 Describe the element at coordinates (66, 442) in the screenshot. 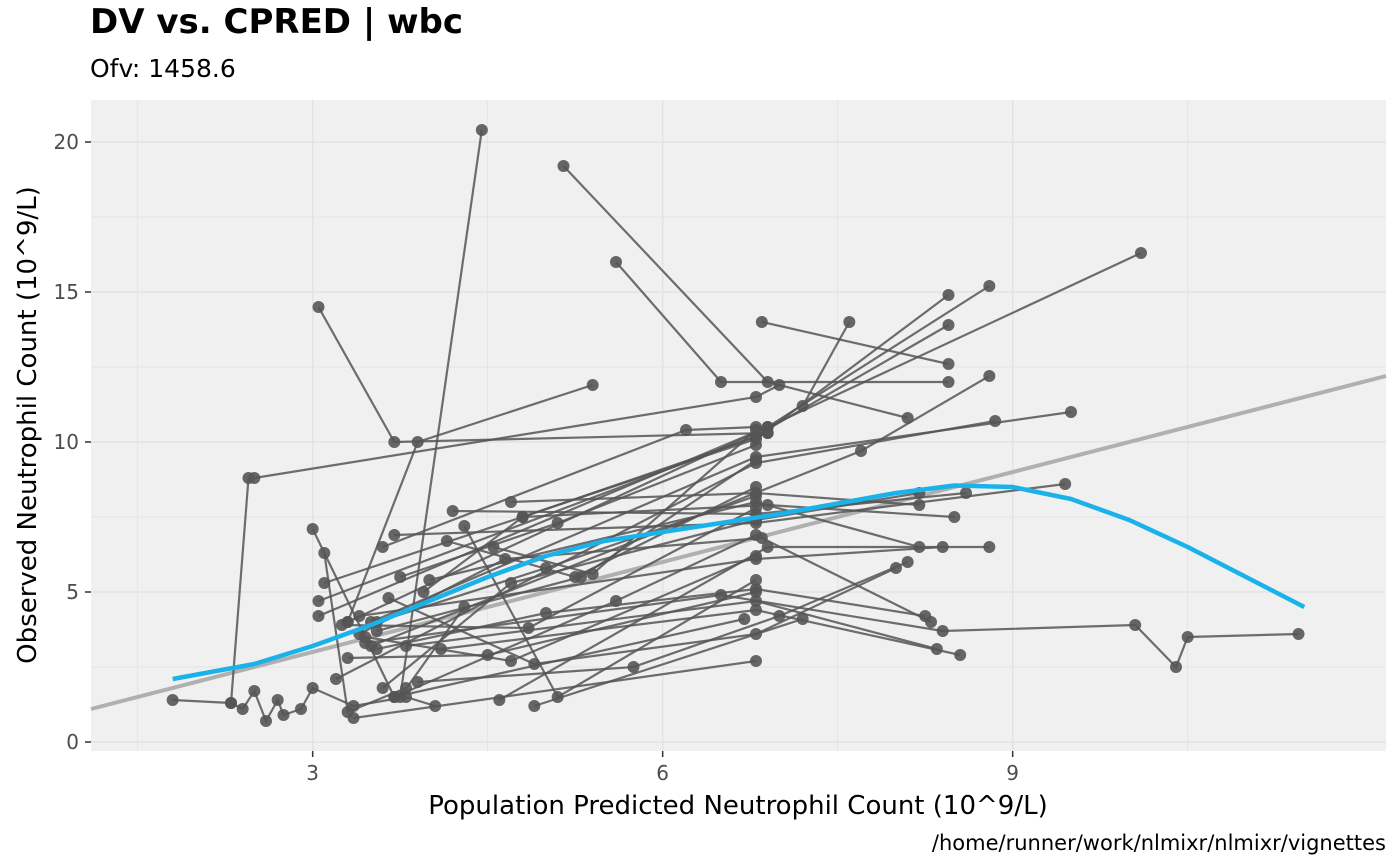

I see `y-tick-label: 10` at that location.